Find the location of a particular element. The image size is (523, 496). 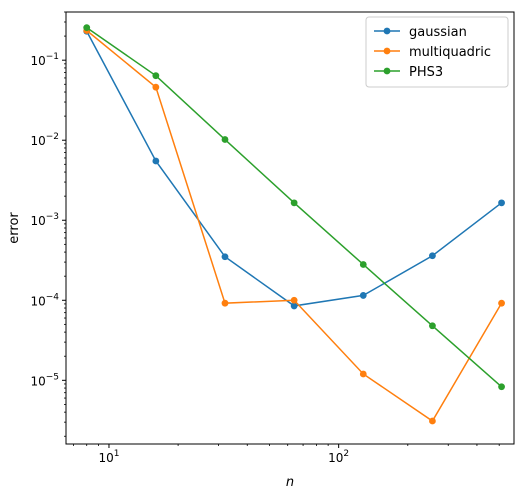

y-axis: 10⁻¹ 10⁻² 10⁻³ 10⁻⁴ 10⁻⁵ is located at coordinates (48, 220).